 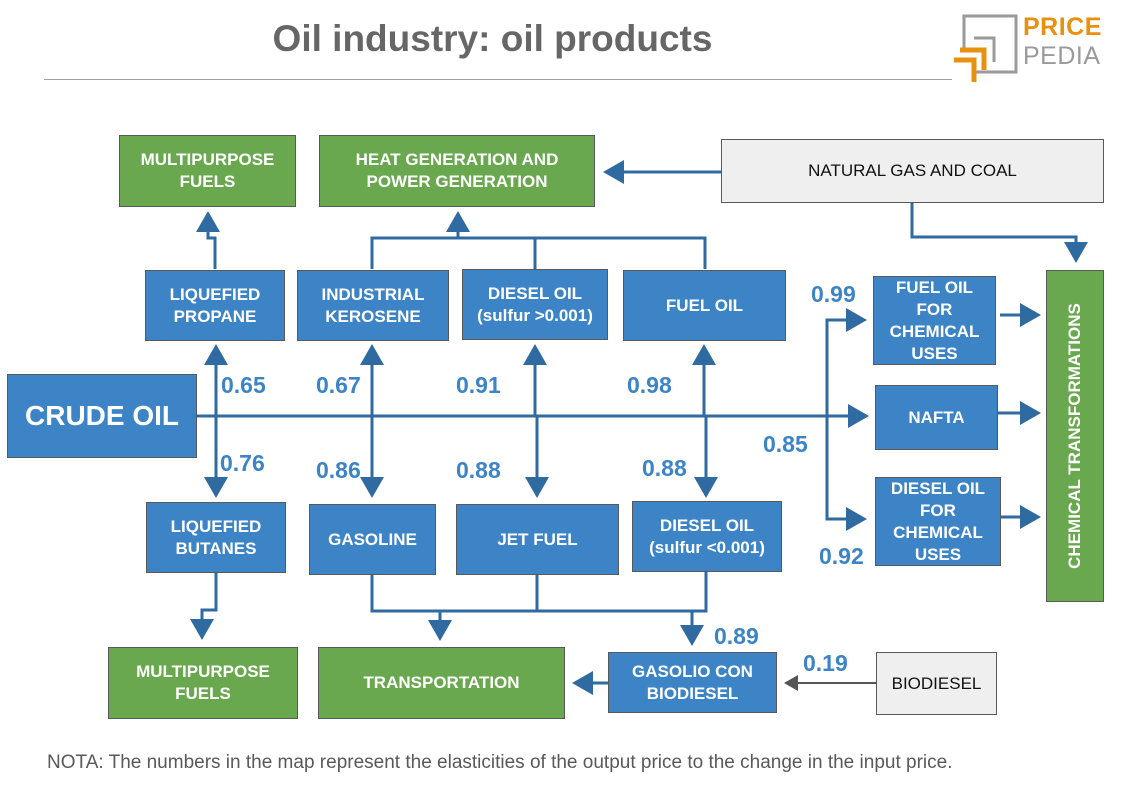 What do you see at coordinates (986, 48) in the screenshot?
I see `logo-mark-icon` at bounding box center [986, 48].